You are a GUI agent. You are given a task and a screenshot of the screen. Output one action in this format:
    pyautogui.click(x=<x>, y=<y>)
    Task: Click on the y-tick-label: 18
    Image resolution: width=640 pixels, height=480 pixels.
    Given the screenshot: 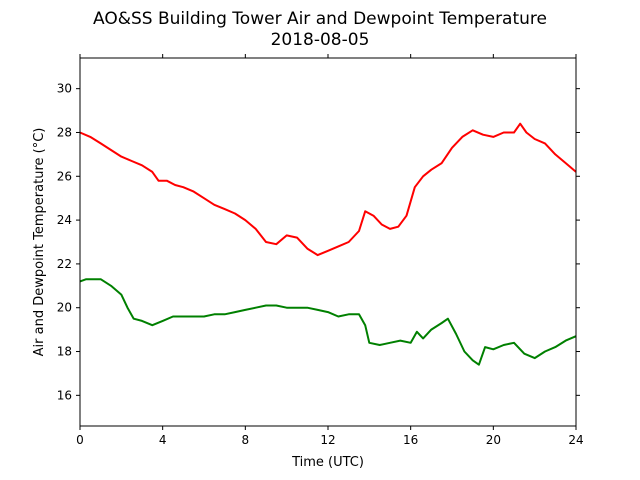 What is the action you would take?
    pyautogui.click(x=64, y=352)
    